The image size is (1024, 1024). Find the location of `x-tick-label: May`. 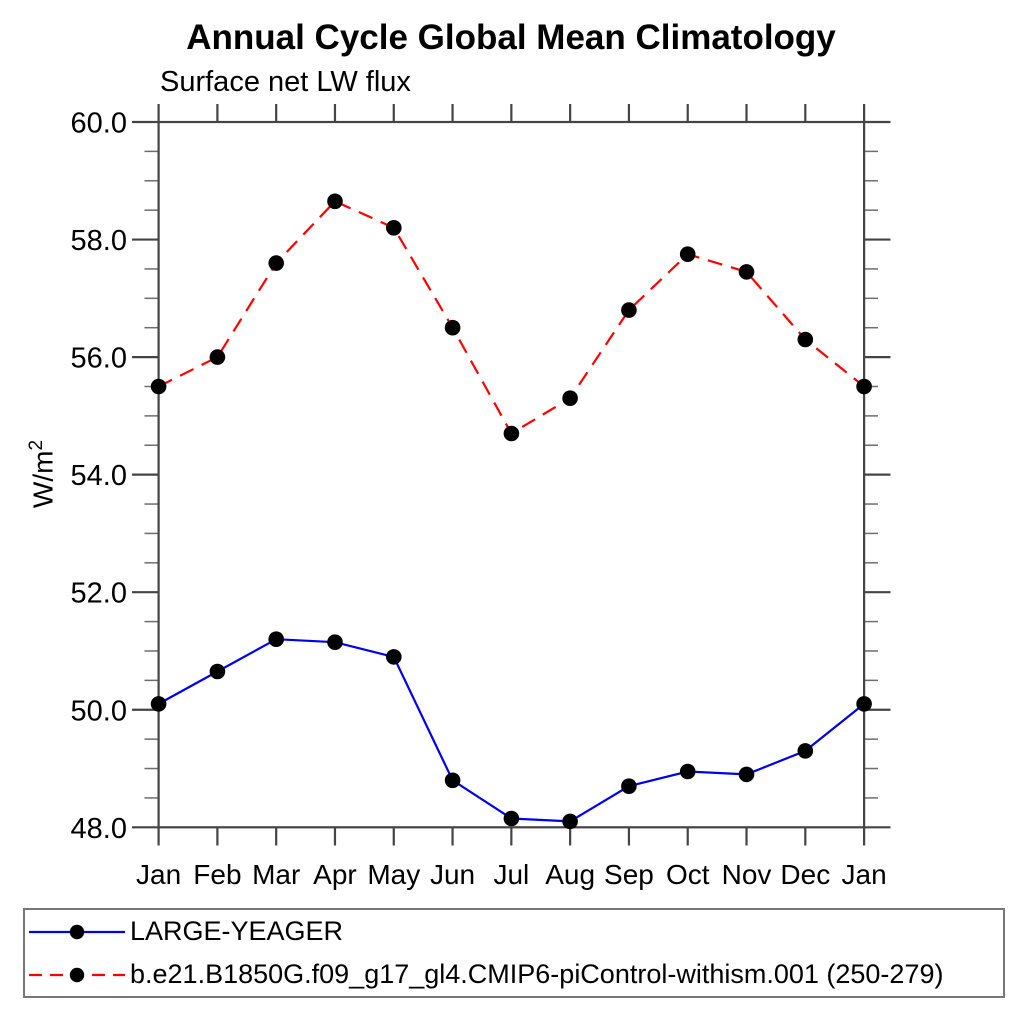

x-tick-label: May is located at coordinates (393, 874).